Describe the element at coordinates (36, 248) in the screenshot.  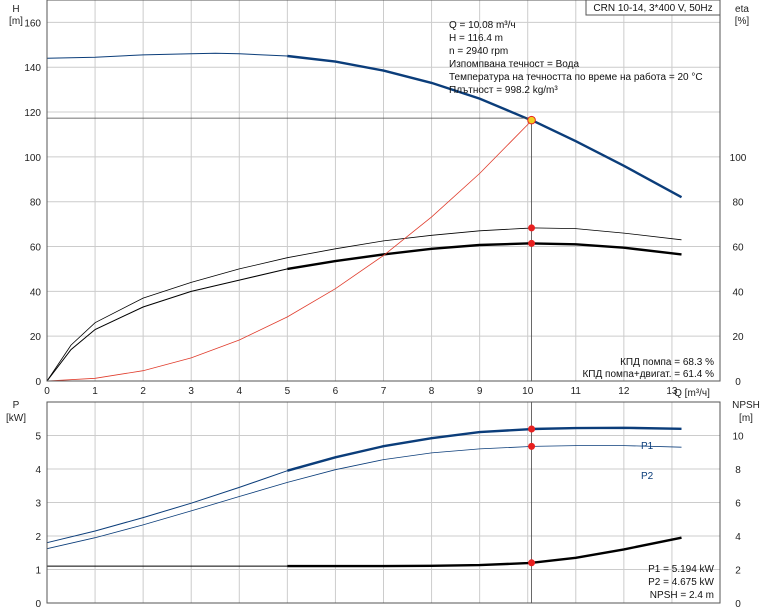
I see `upper-left-tick-label: 60` at that location.